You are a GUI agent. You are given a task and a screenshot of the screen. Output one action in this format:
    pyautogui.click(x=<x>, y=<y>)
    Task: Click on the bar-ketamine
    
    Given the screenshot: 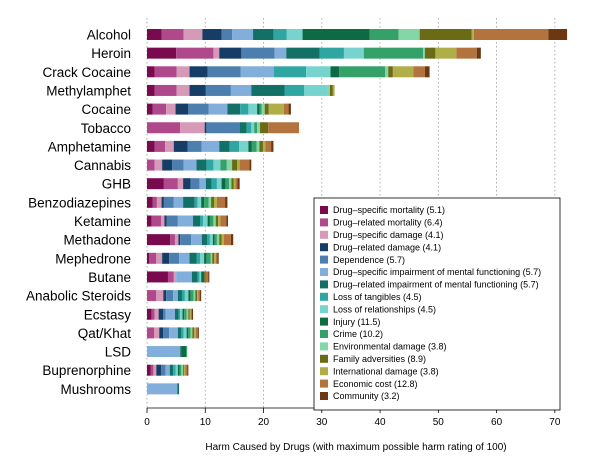 What is the action you would take?
    pyautogui.click(x=187, y=221)
    